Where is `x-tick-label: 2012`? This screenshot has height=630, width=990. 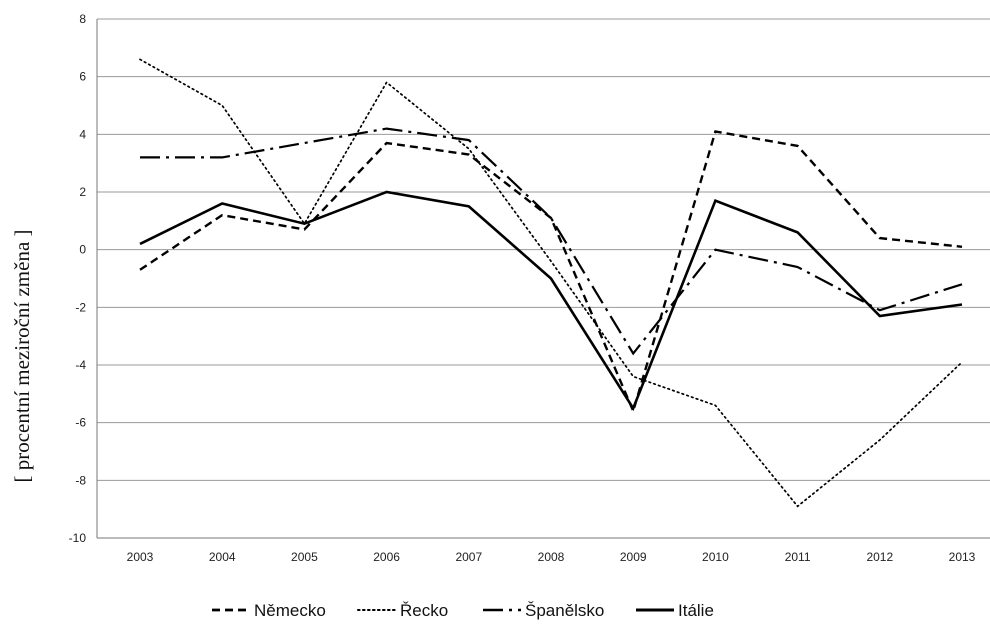 x-tick-label: 2012 is located at coordinates (879, 557).